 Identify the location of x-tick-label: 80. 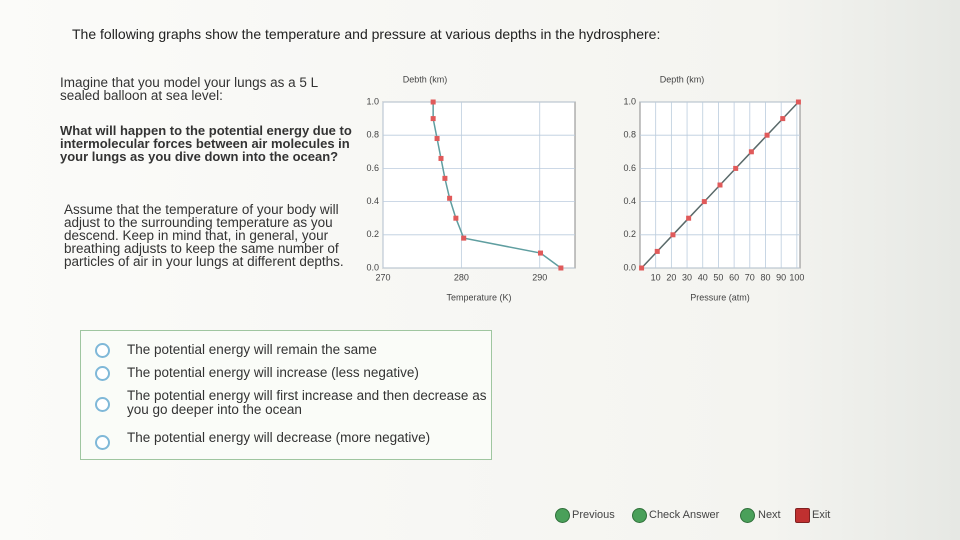
(765, 277).